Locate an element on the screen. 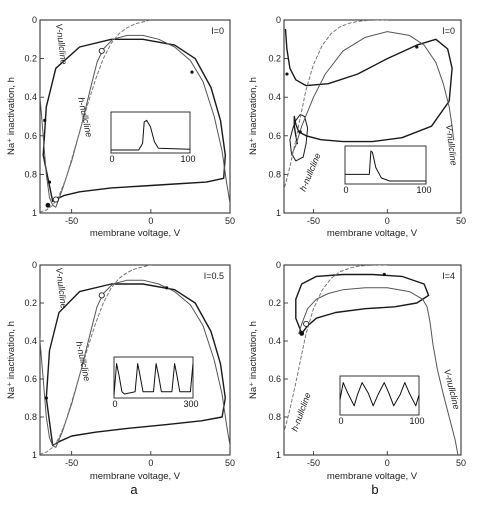  inset-voltage-trace: 0 100 is located at coordinates (152, 137).